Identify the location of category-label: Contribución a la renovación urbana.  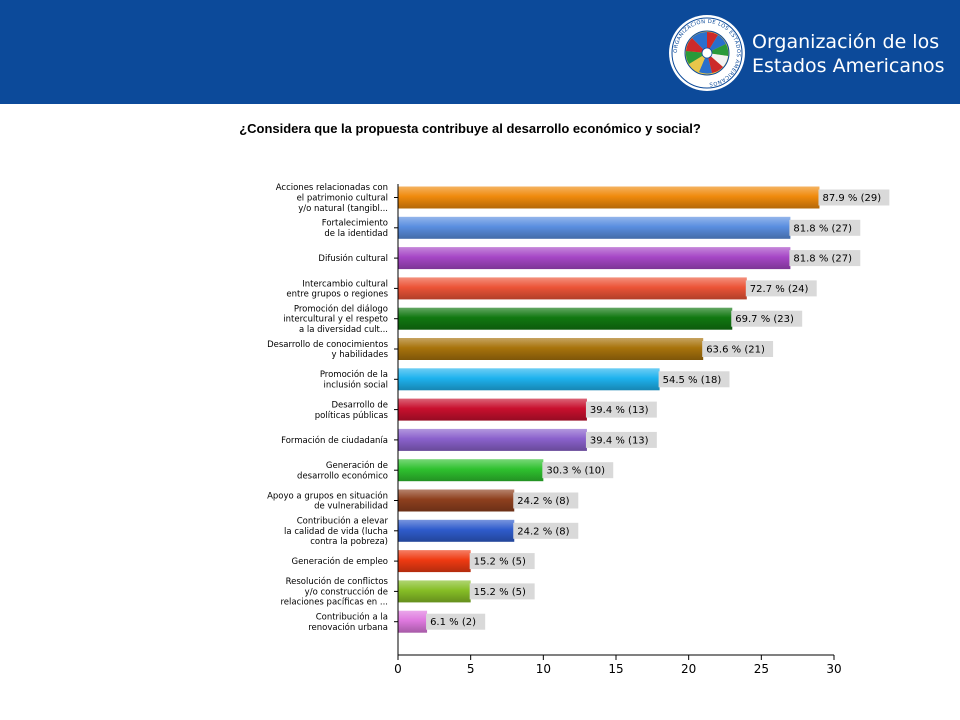
(348, 622).